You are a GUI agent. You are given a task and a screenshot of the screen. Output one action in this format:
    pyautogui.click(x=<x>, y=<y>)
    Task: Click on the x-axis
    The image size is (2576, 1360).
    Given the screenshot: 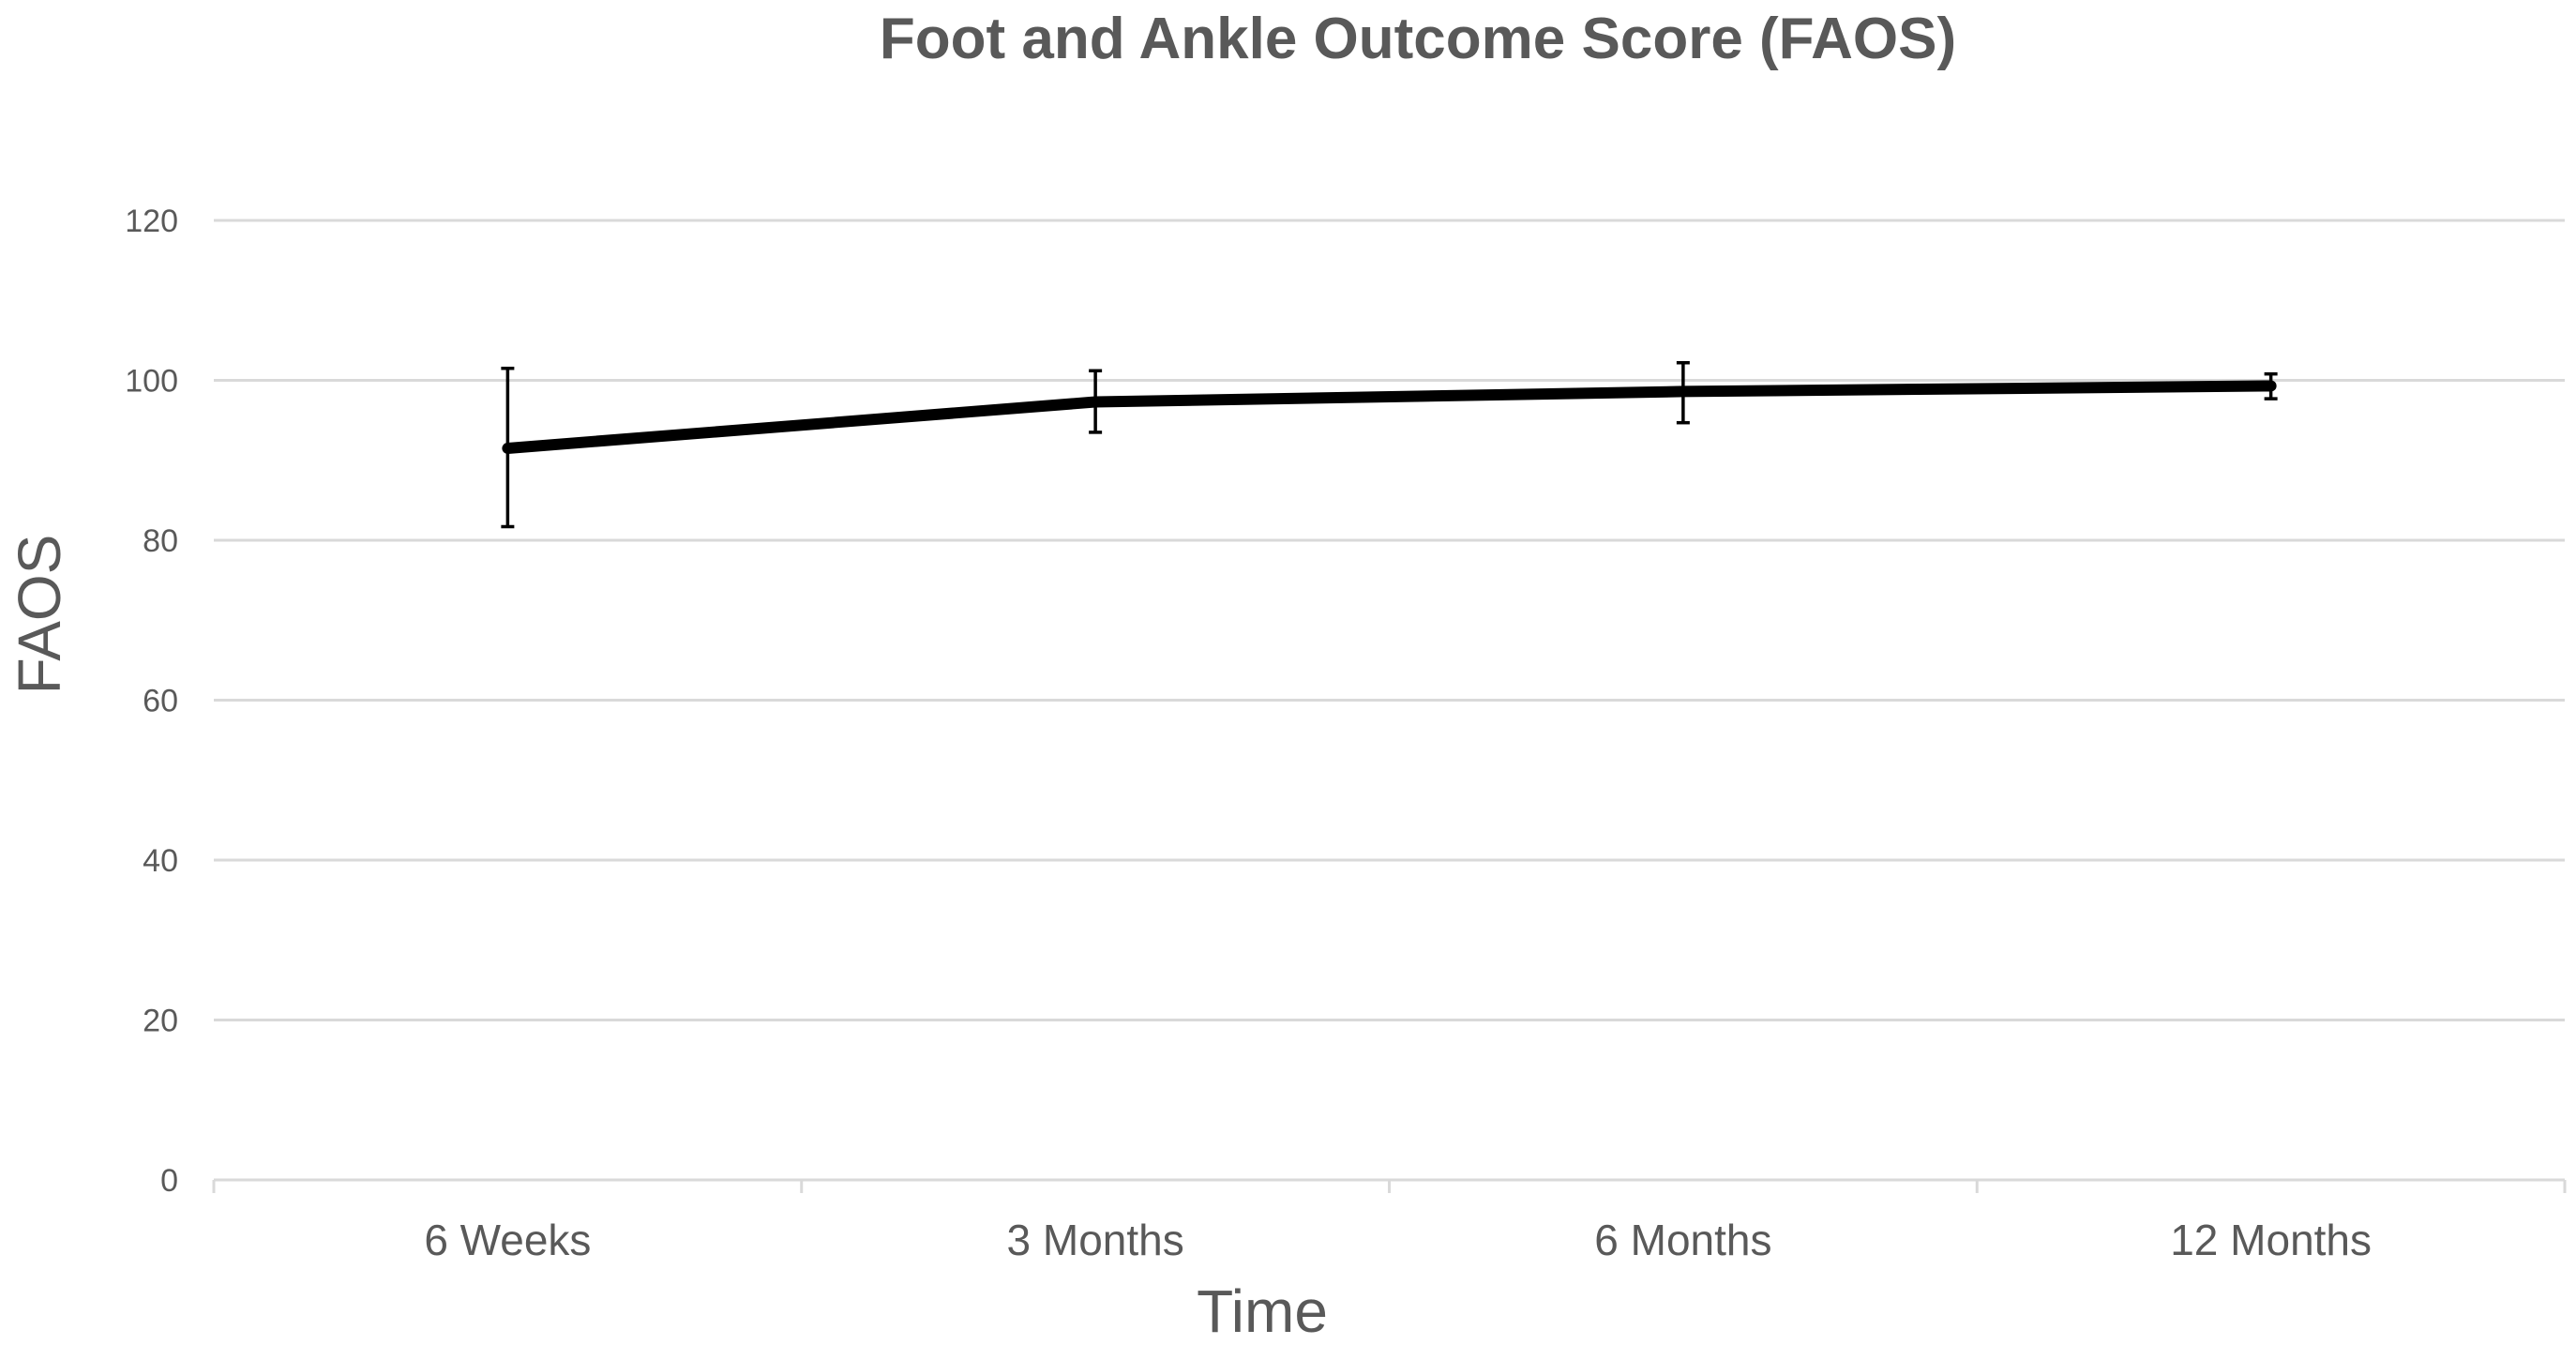 What is the action you would take?
    pyautogui.click(x=1389, y=1185)
    